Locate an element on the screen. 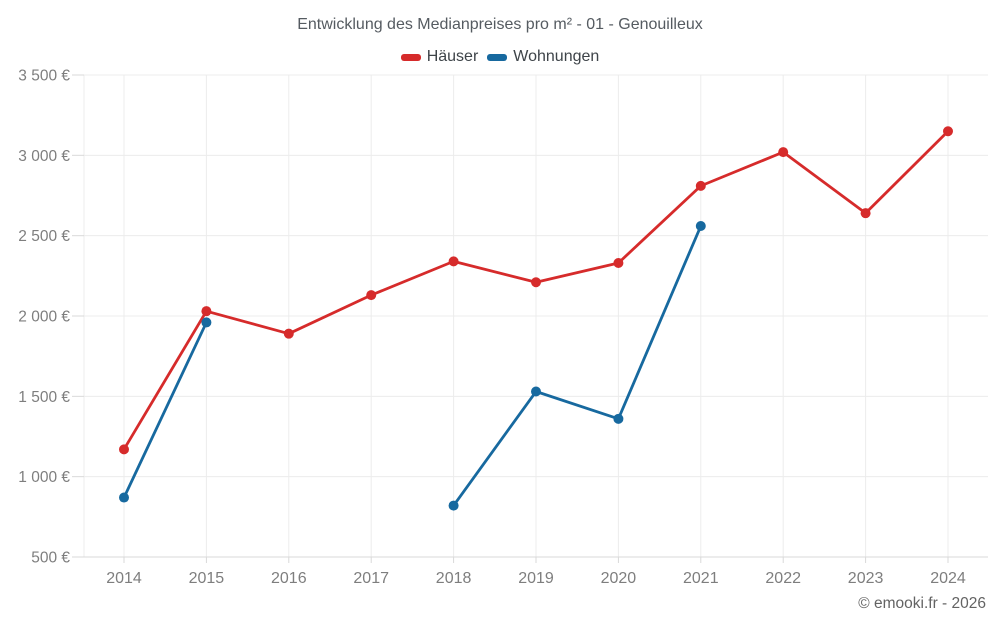 The height and width of the screenshot is (625, 1000). y-tick-label-3500: 3 500 € is located at coordinates (44, 75).